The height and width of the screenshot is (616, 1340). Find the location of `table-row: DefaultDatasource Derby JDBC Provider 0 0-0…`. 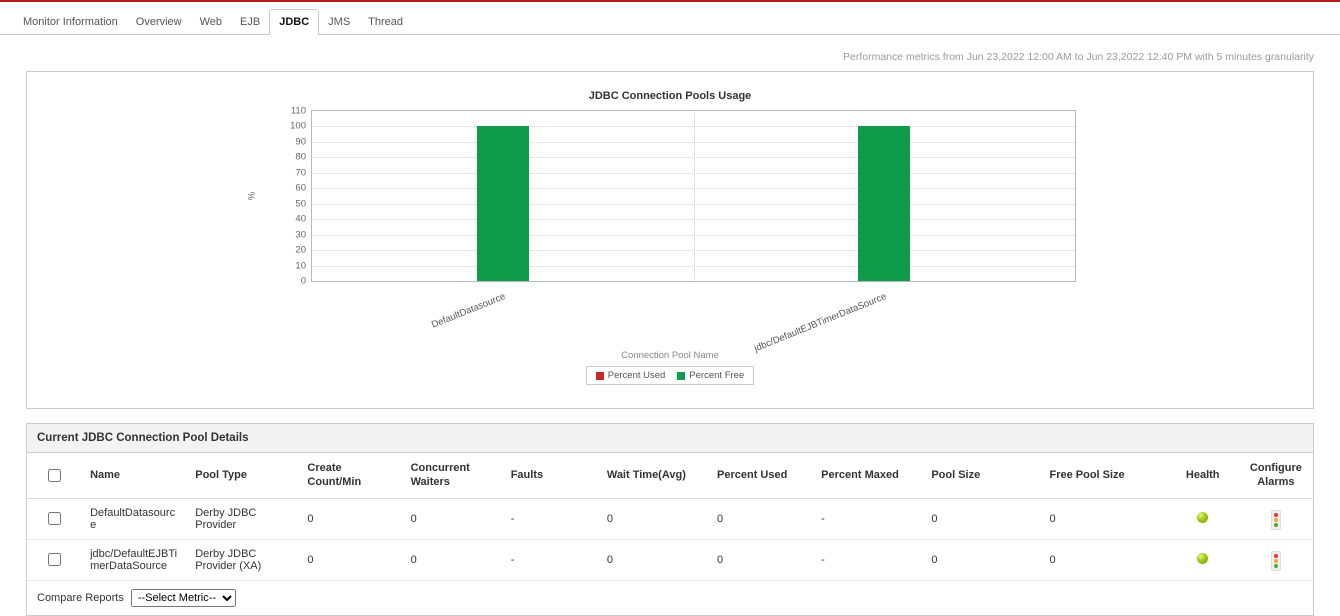

table-row: DefaultDatasource Derby JDBC Provider 0 0-0… is located at coordinates (670, 519).